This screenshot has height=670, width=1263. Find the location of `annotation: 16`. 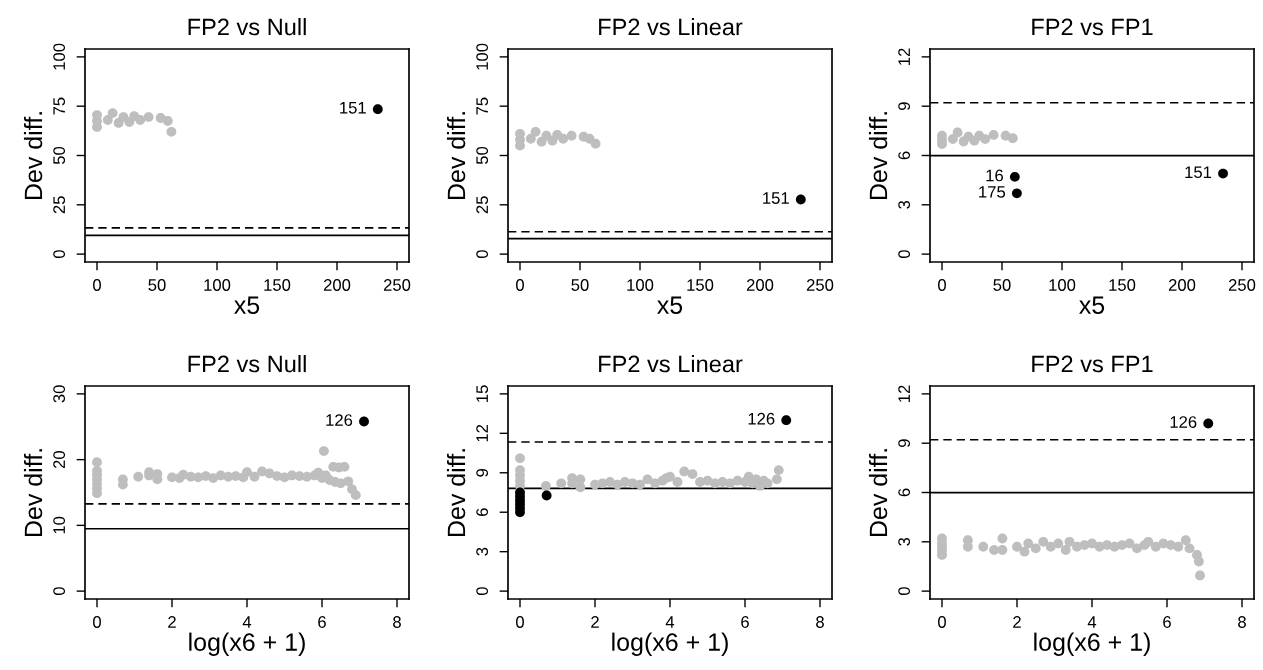

annotation: 16 is located at coordinates (994, 175).